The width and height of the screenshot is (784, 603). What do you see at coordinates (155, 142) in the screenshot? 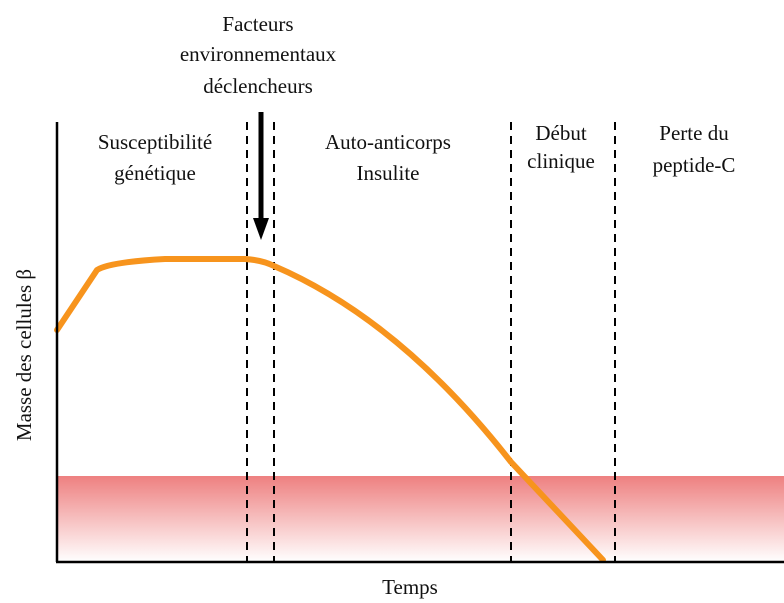
I see `phase-label-genetic-line-1: Susceptibilité` at bounding box center [155, 142].